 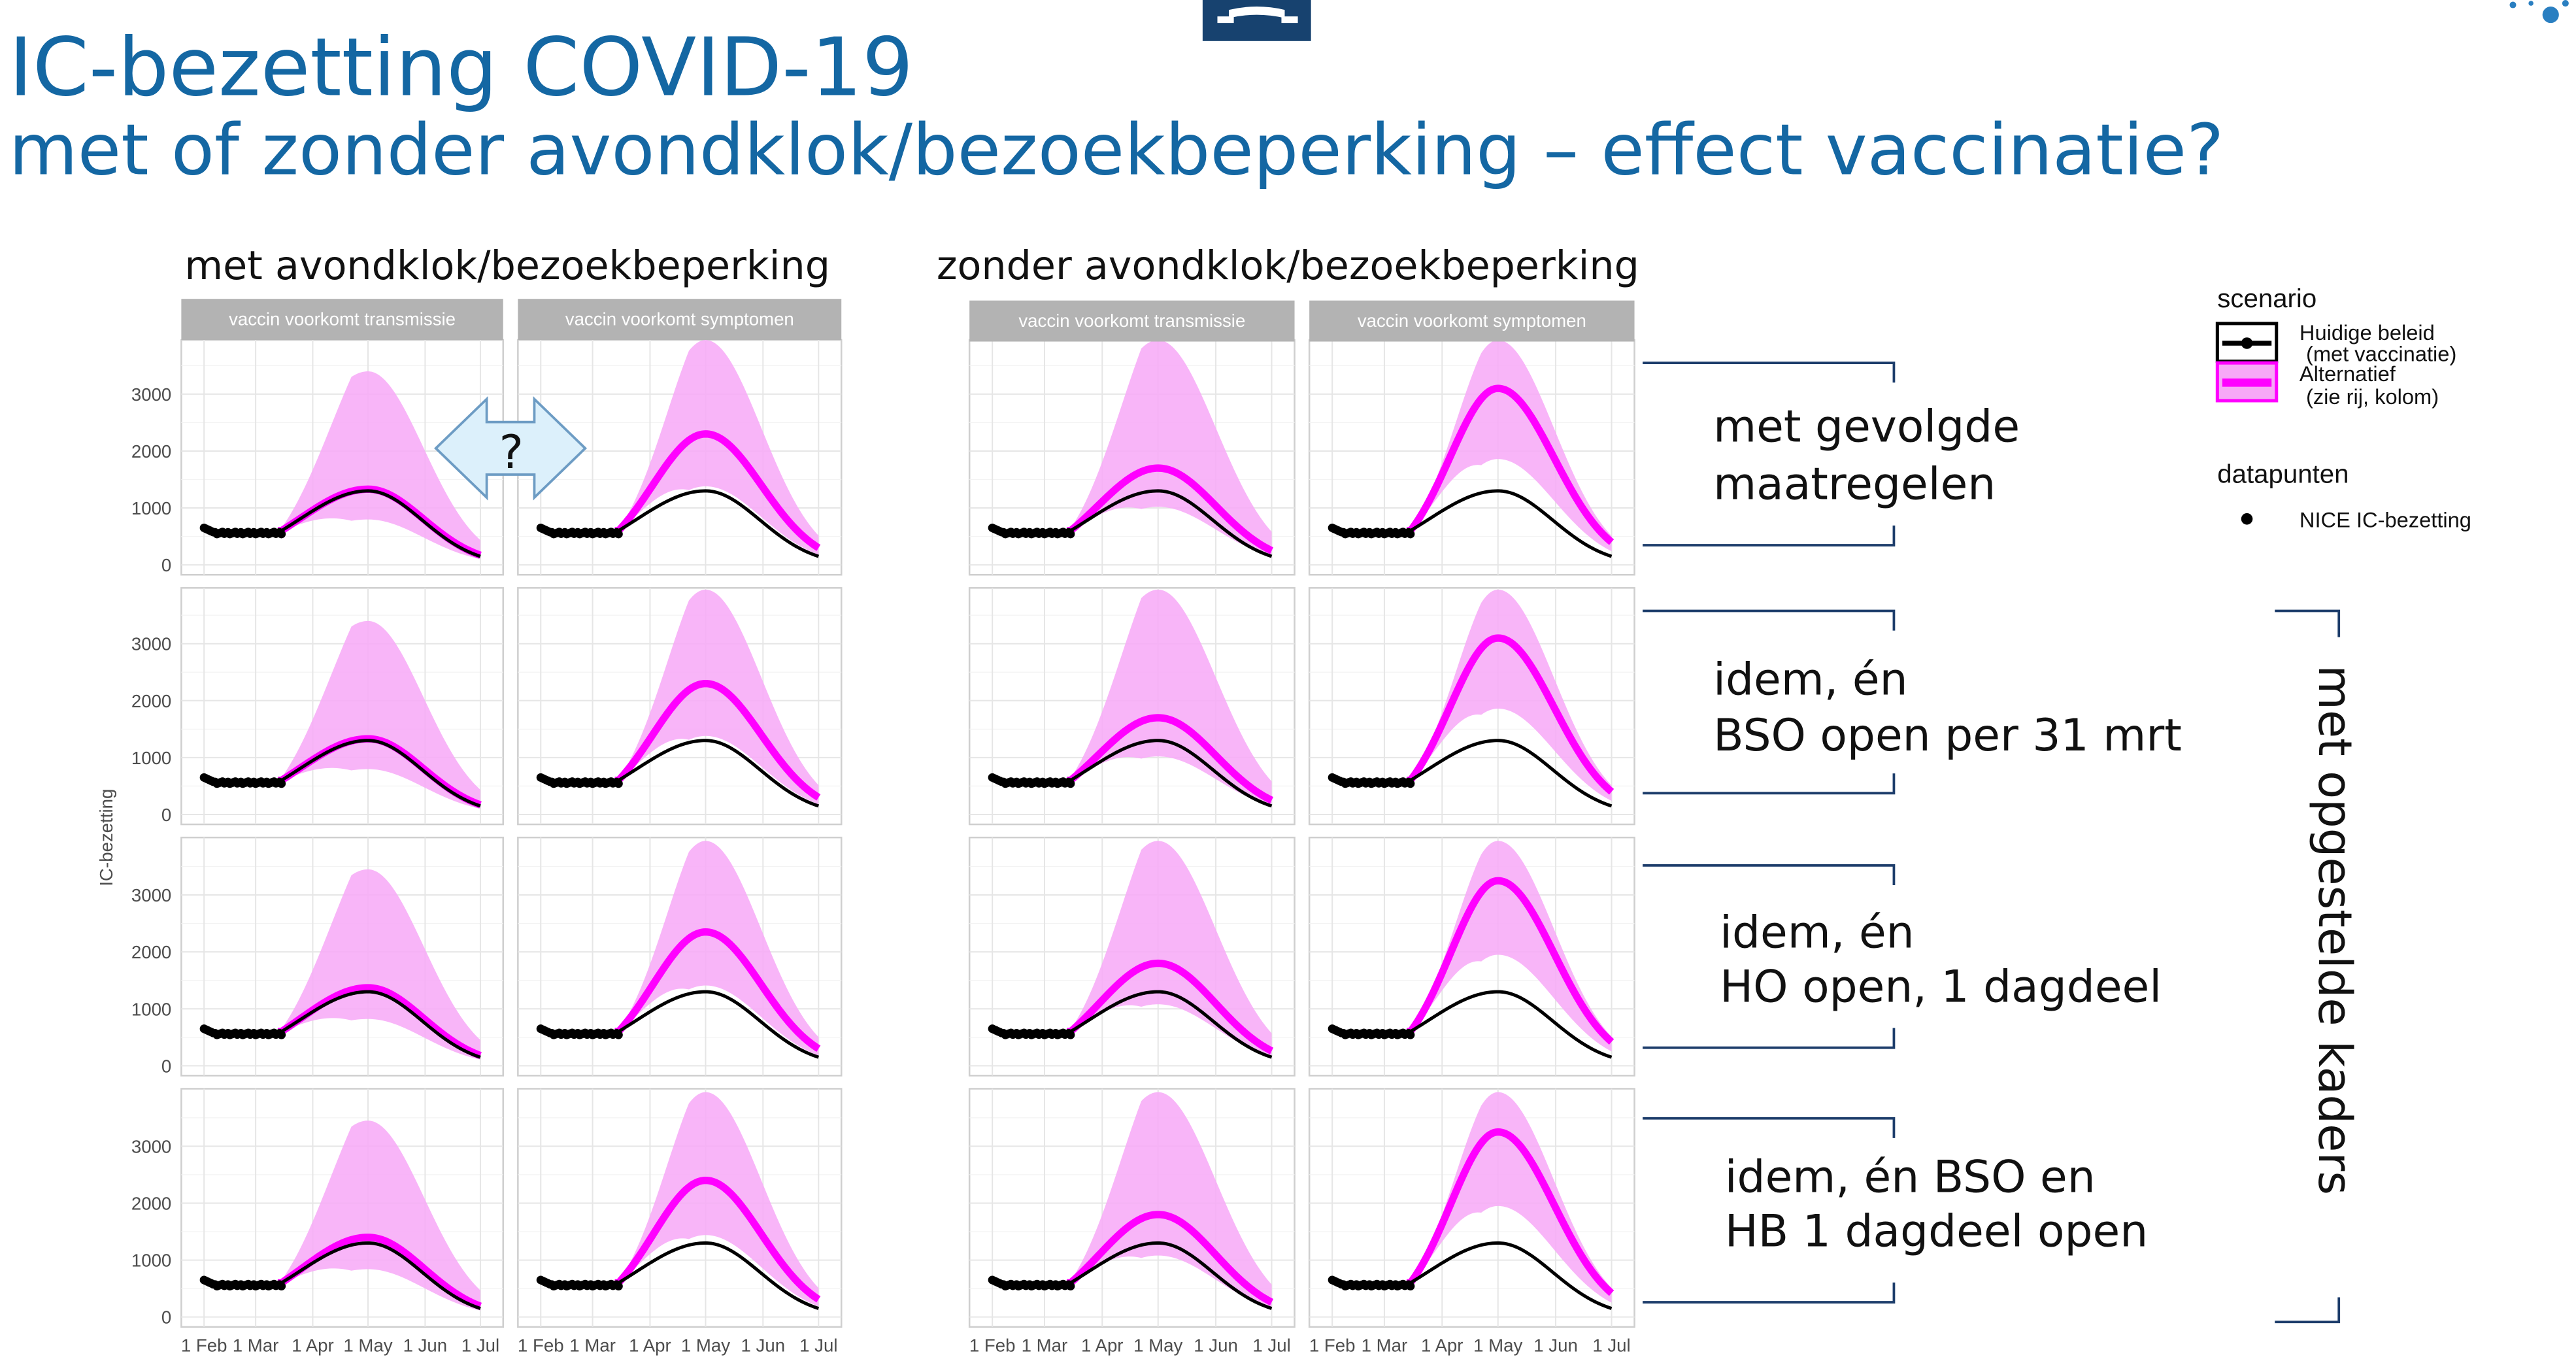 I want to click on legend-label: Alternatief, so click(x=2348, y=374).